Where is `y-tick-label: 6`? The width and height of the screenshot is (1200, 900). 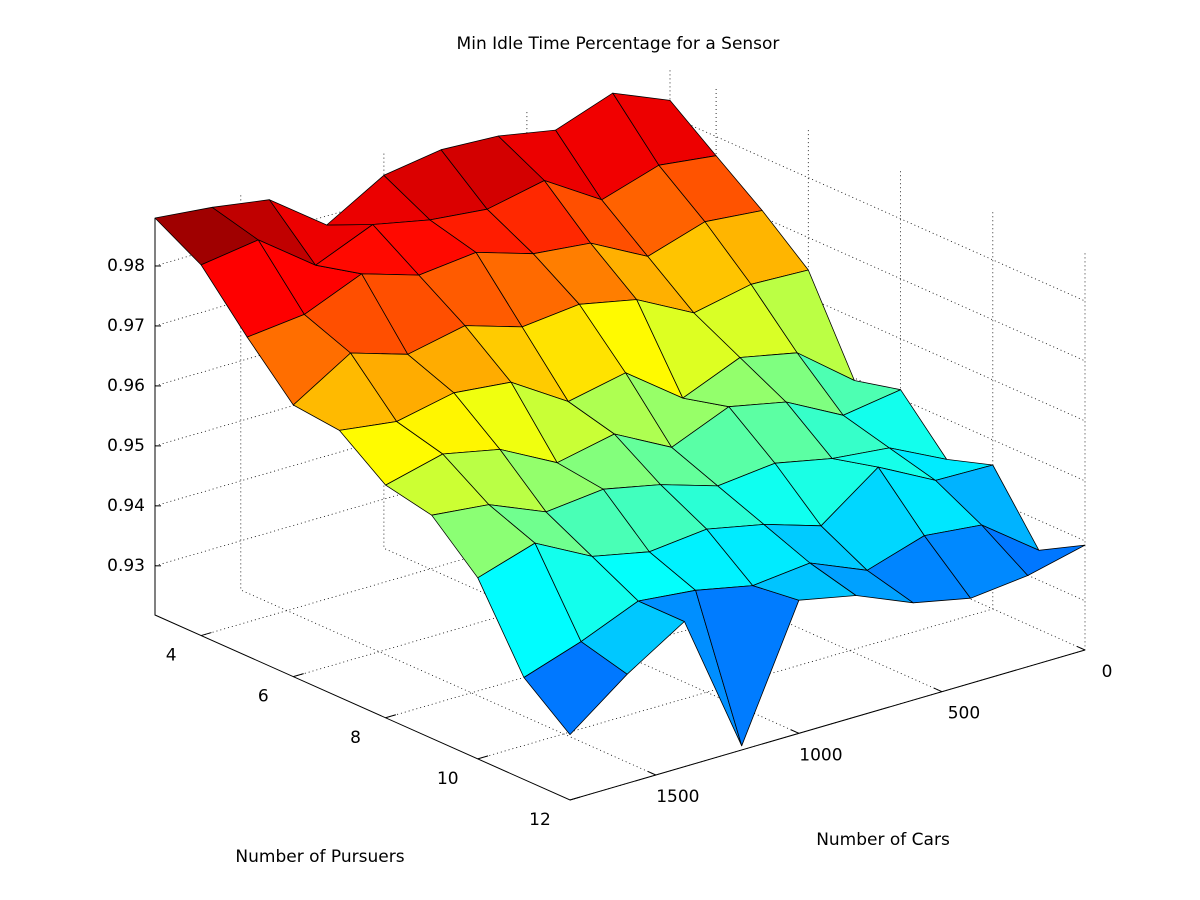 y-tick-label: 6 is located at coordinates (263, 697).